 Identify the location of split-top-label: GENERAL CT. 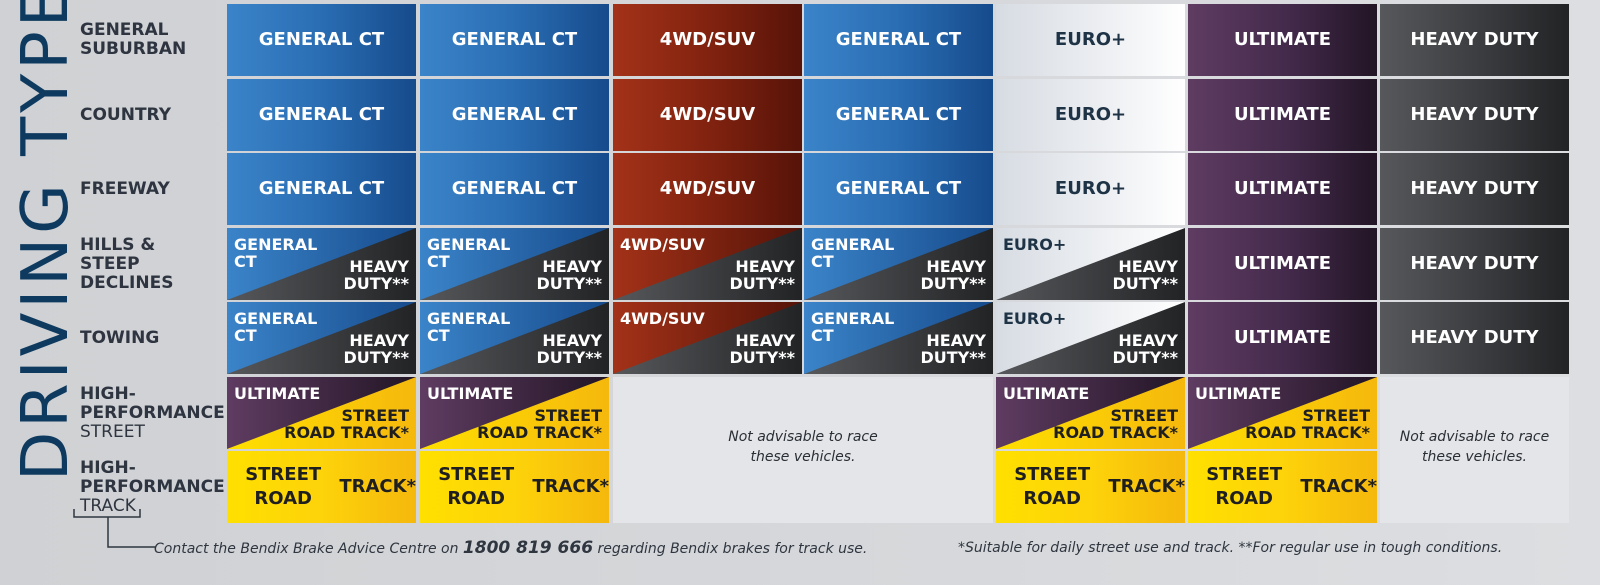
(468, 253).